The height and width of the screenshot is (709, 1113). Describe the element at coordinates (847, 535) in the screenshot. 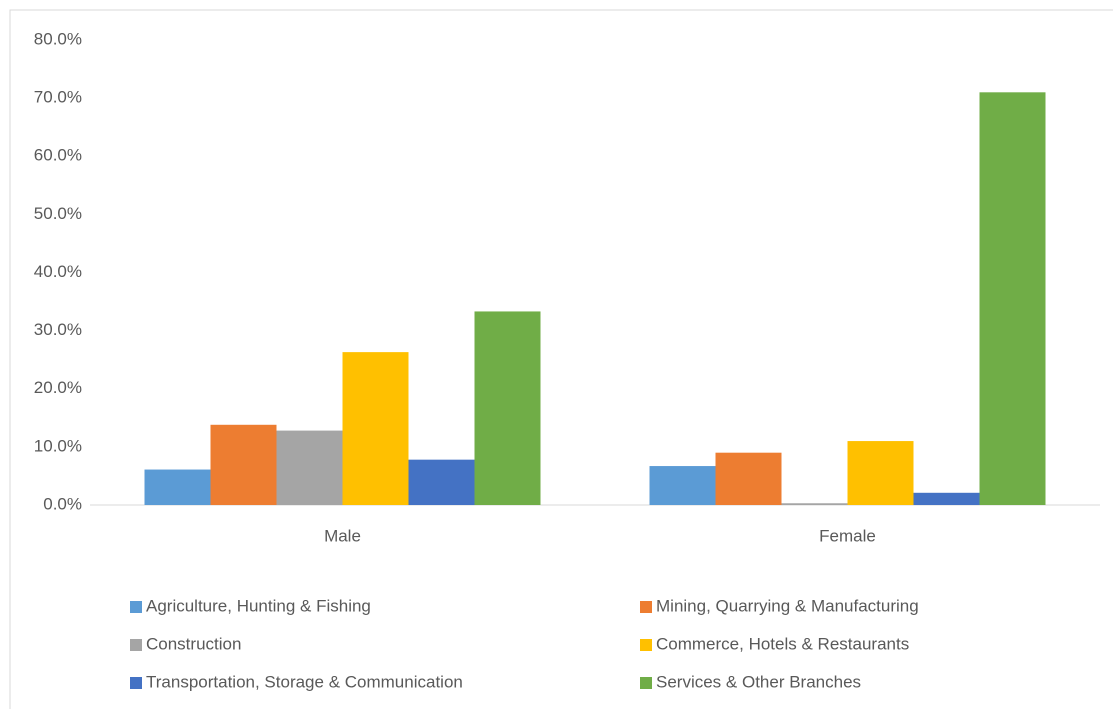

I see `x-tick-label: Female` at that location.